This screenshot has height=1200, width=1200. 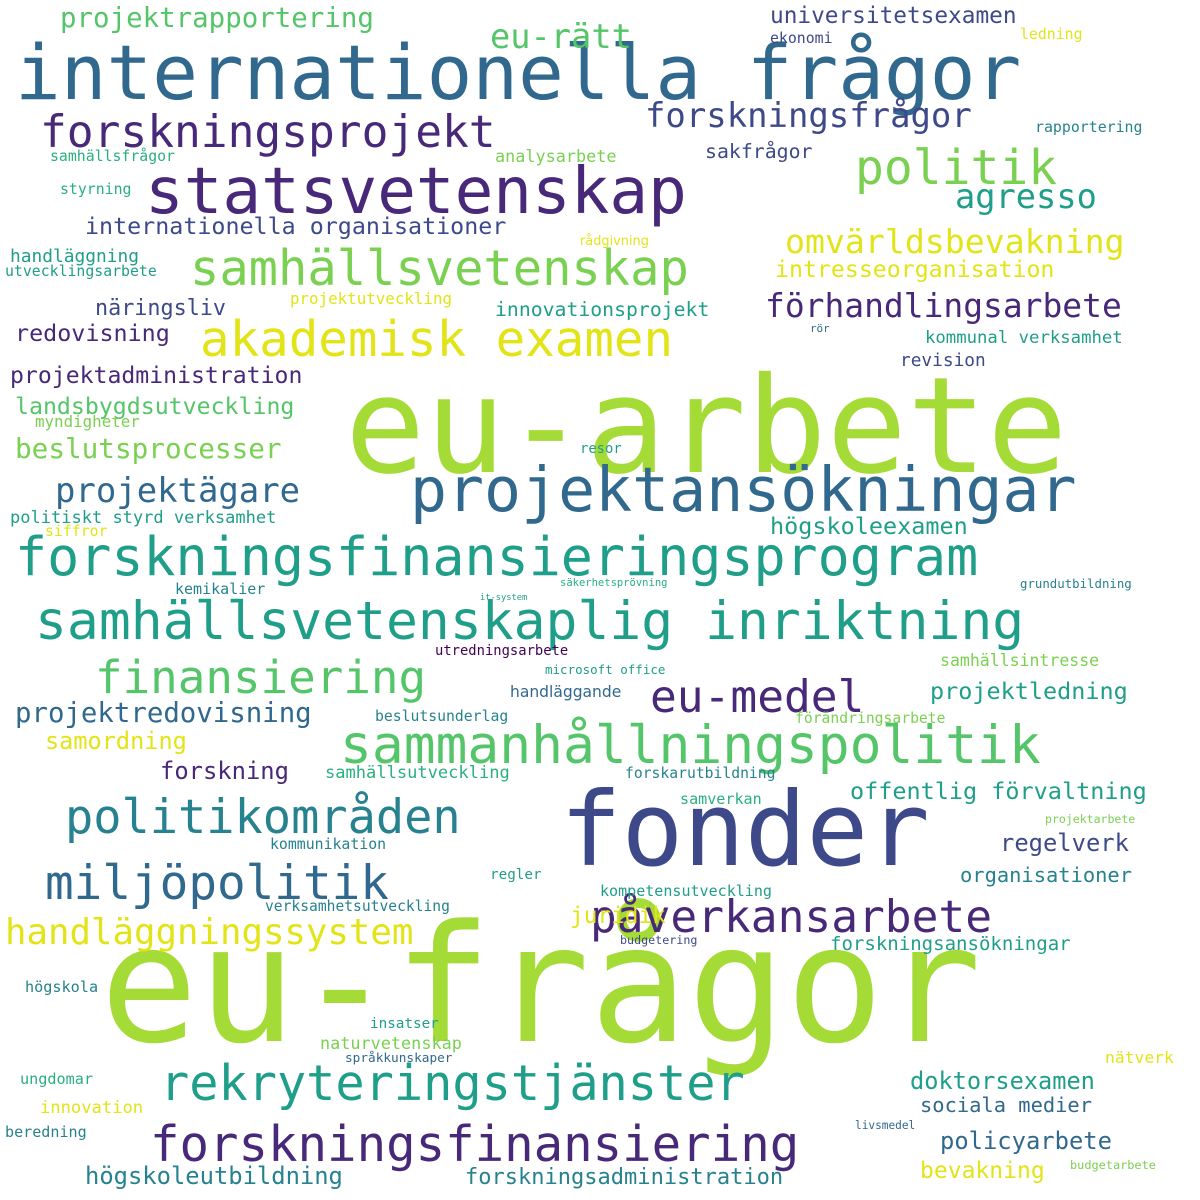 What do you see at coordinates (92, 1108) in the screenshot?
I see `word: innovation` at bounding box center [92, 1108].